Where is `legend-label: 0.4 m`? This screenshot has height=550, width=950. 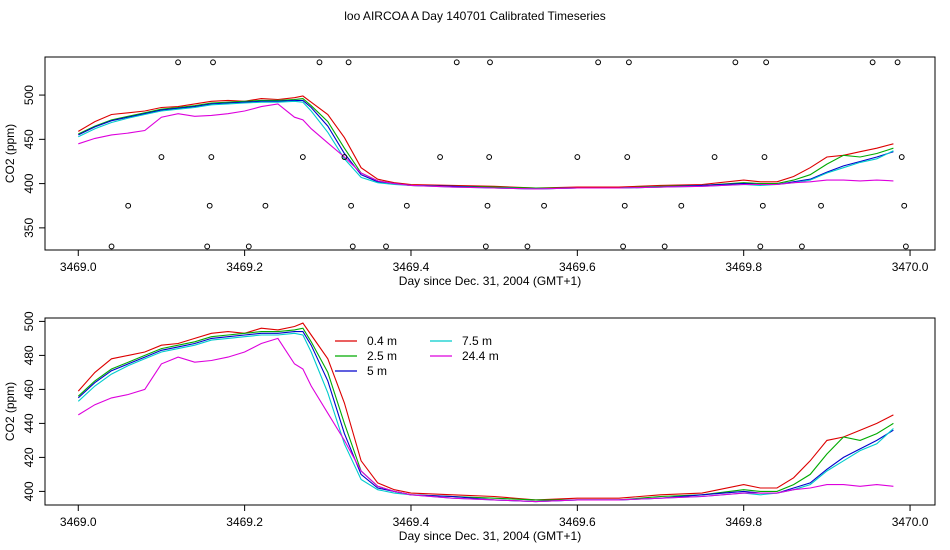 legend-label: 0.4 m is located at coordinates (382, 341).